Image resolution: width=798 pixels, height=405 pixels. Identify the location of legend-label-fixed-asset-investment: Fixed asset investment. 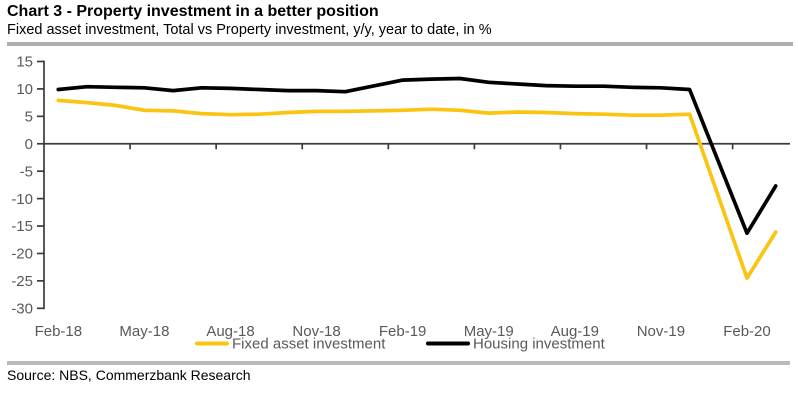
(309, 344).